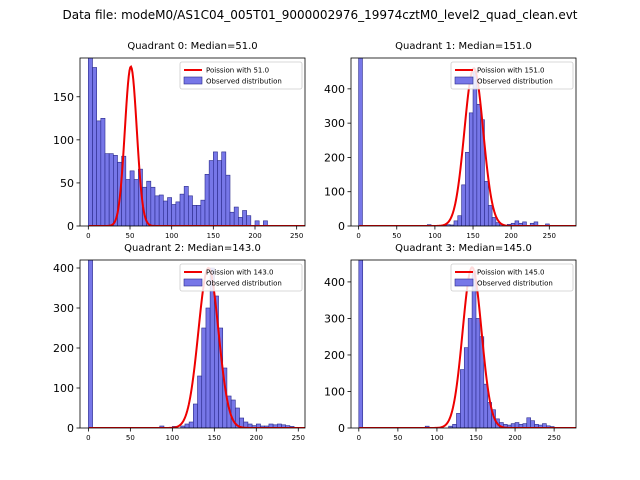 Image resolution: width=640 pixels, height=480 pixels. I want to click on legend-line-label: Poission with 143.0, so click(240, 273).